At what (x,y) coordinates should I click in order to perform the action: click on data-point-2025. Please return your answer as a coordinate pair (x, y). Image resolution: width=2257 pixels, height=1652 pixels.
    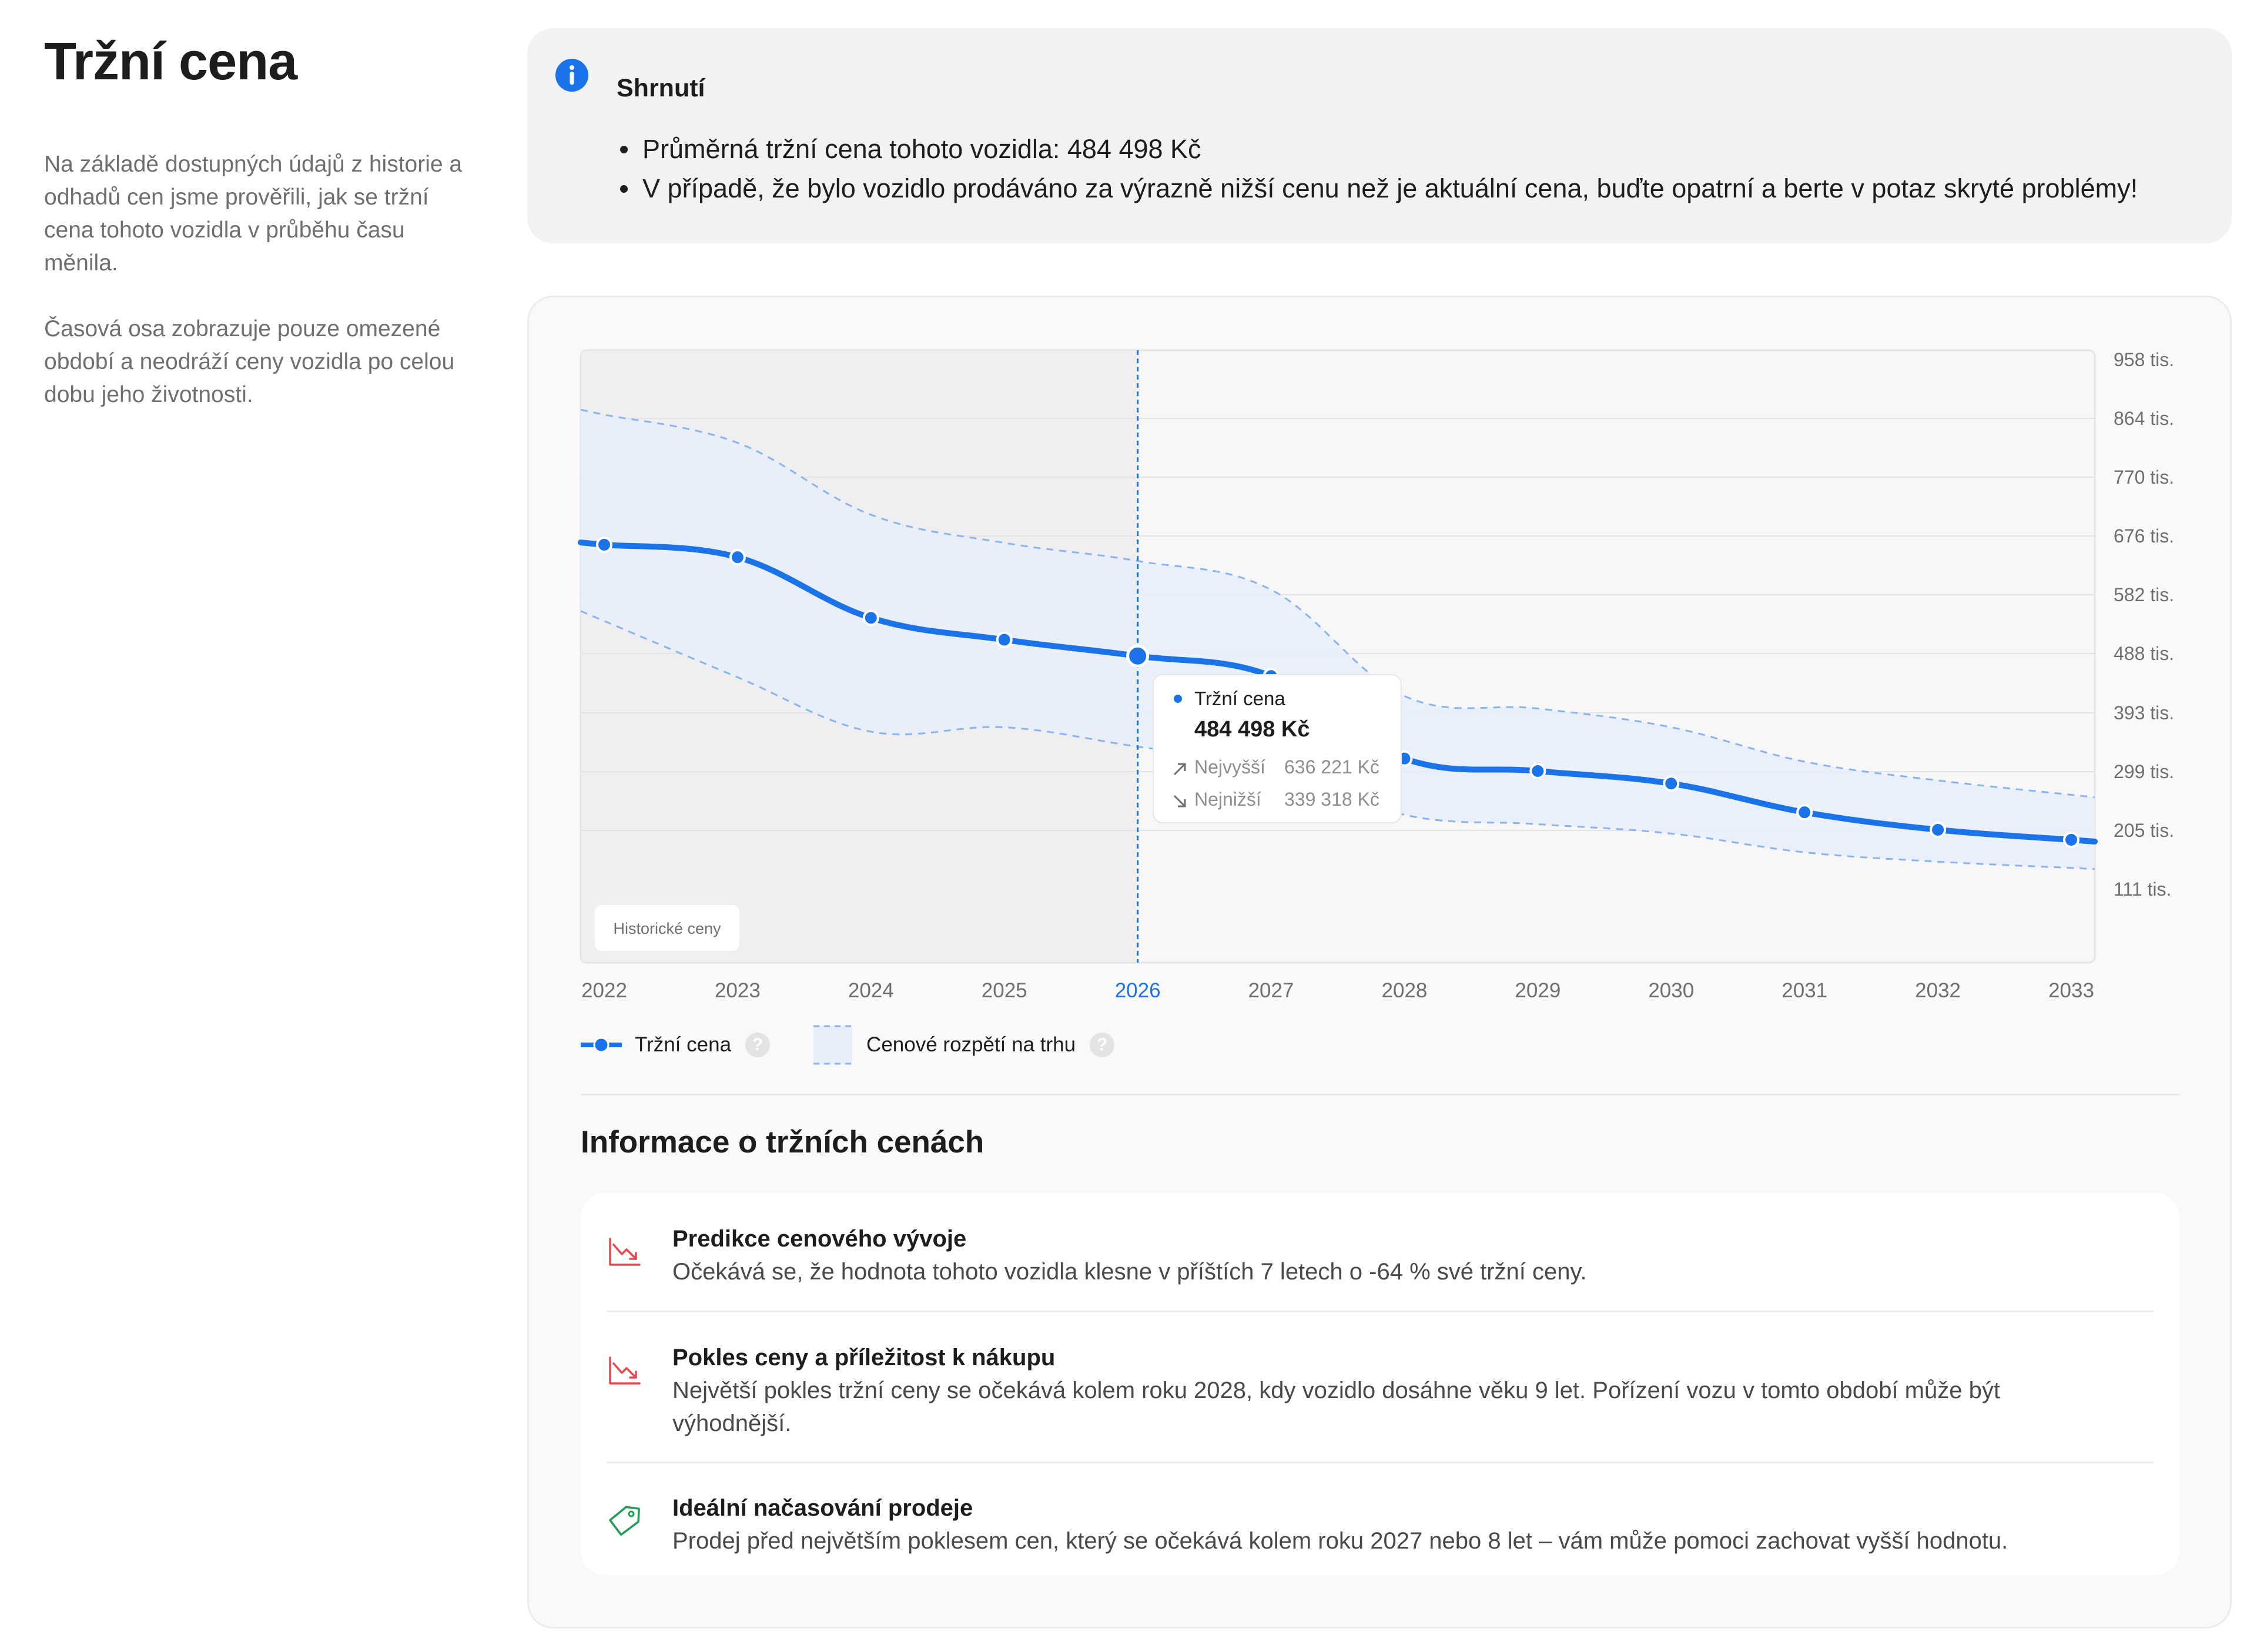
    Looking at the image, I should click on (1004, 639).